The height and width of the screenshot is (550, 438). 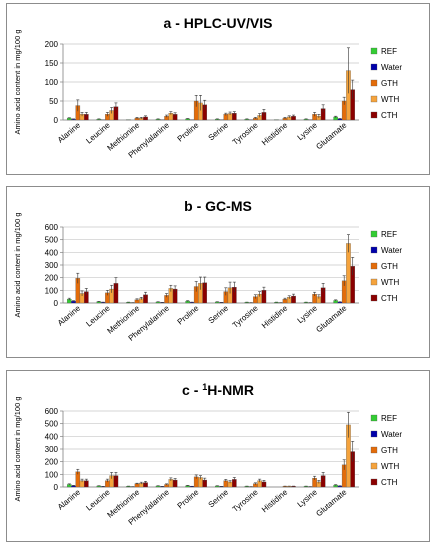 I want to click on bar-wth-glutamate, so click(x=348, y=273).